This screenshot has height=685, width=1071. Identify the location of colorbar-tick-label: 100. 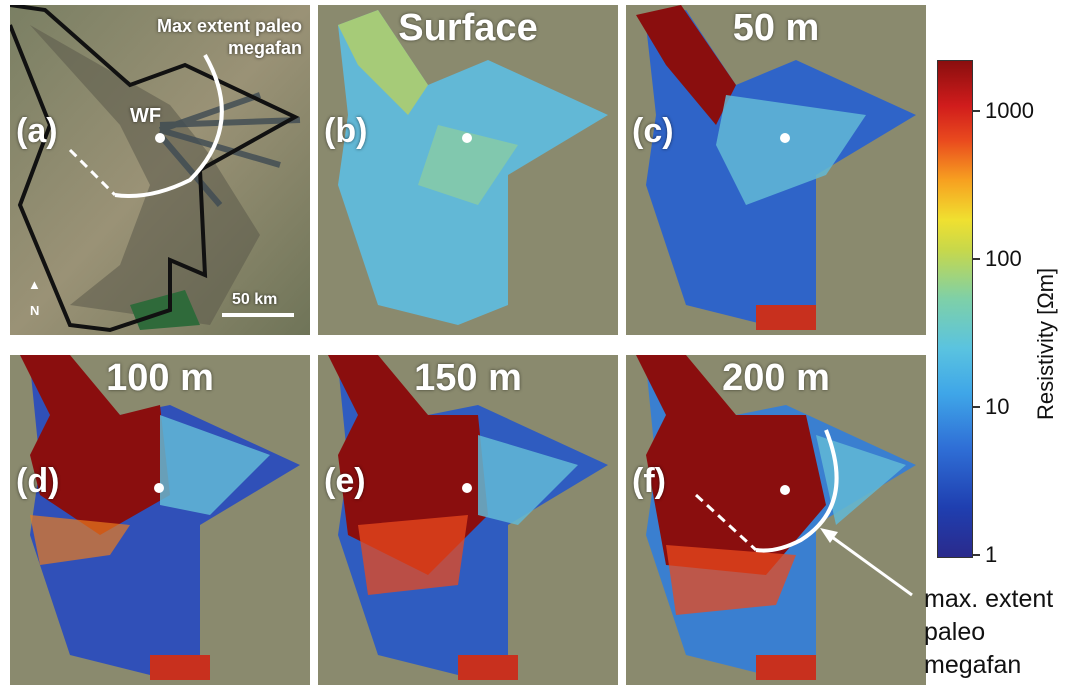
(1003, 259).